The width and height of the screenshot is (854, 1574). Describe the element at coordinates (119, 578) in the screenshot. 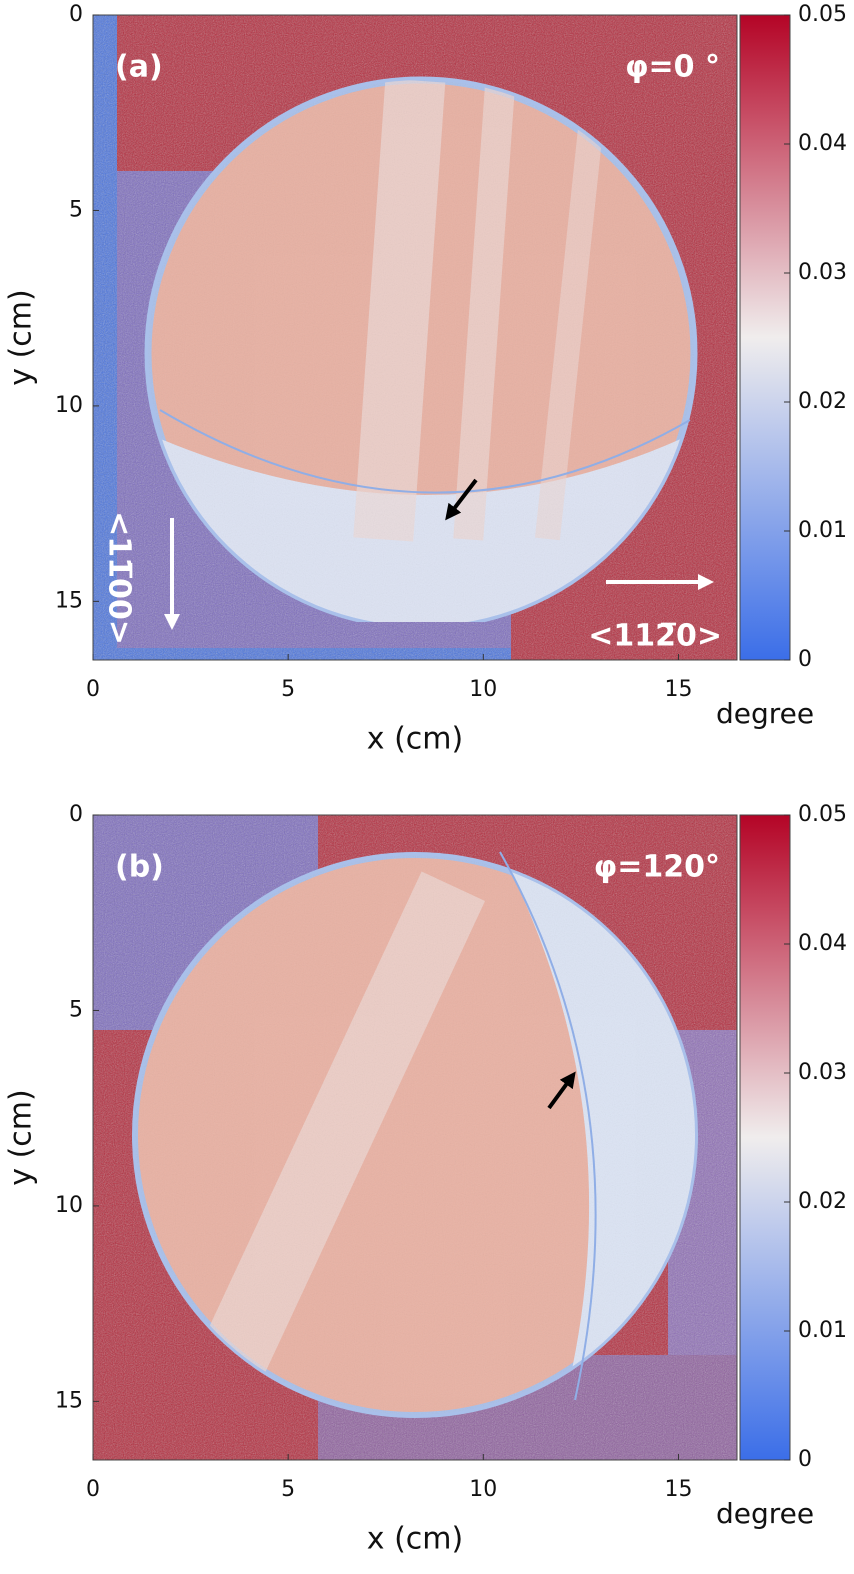

I see `annotation: <11̅00>` at that location.